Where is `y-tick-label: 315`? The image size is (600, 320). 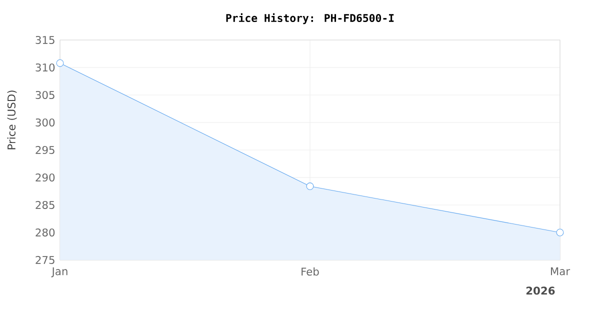 y-tick-label: 315 is located at coordinates (45, 40).